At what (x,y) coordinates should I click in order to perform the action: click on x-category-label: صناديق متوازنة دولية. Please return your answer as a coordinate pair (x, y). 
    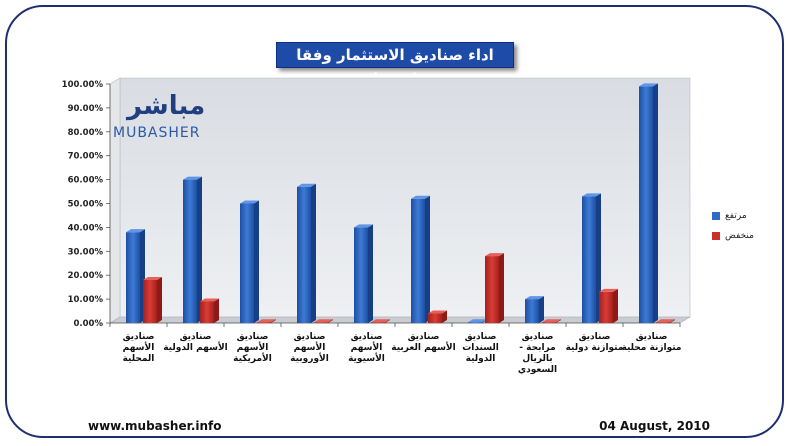
    Looking at the image, I should click on (595, 342).